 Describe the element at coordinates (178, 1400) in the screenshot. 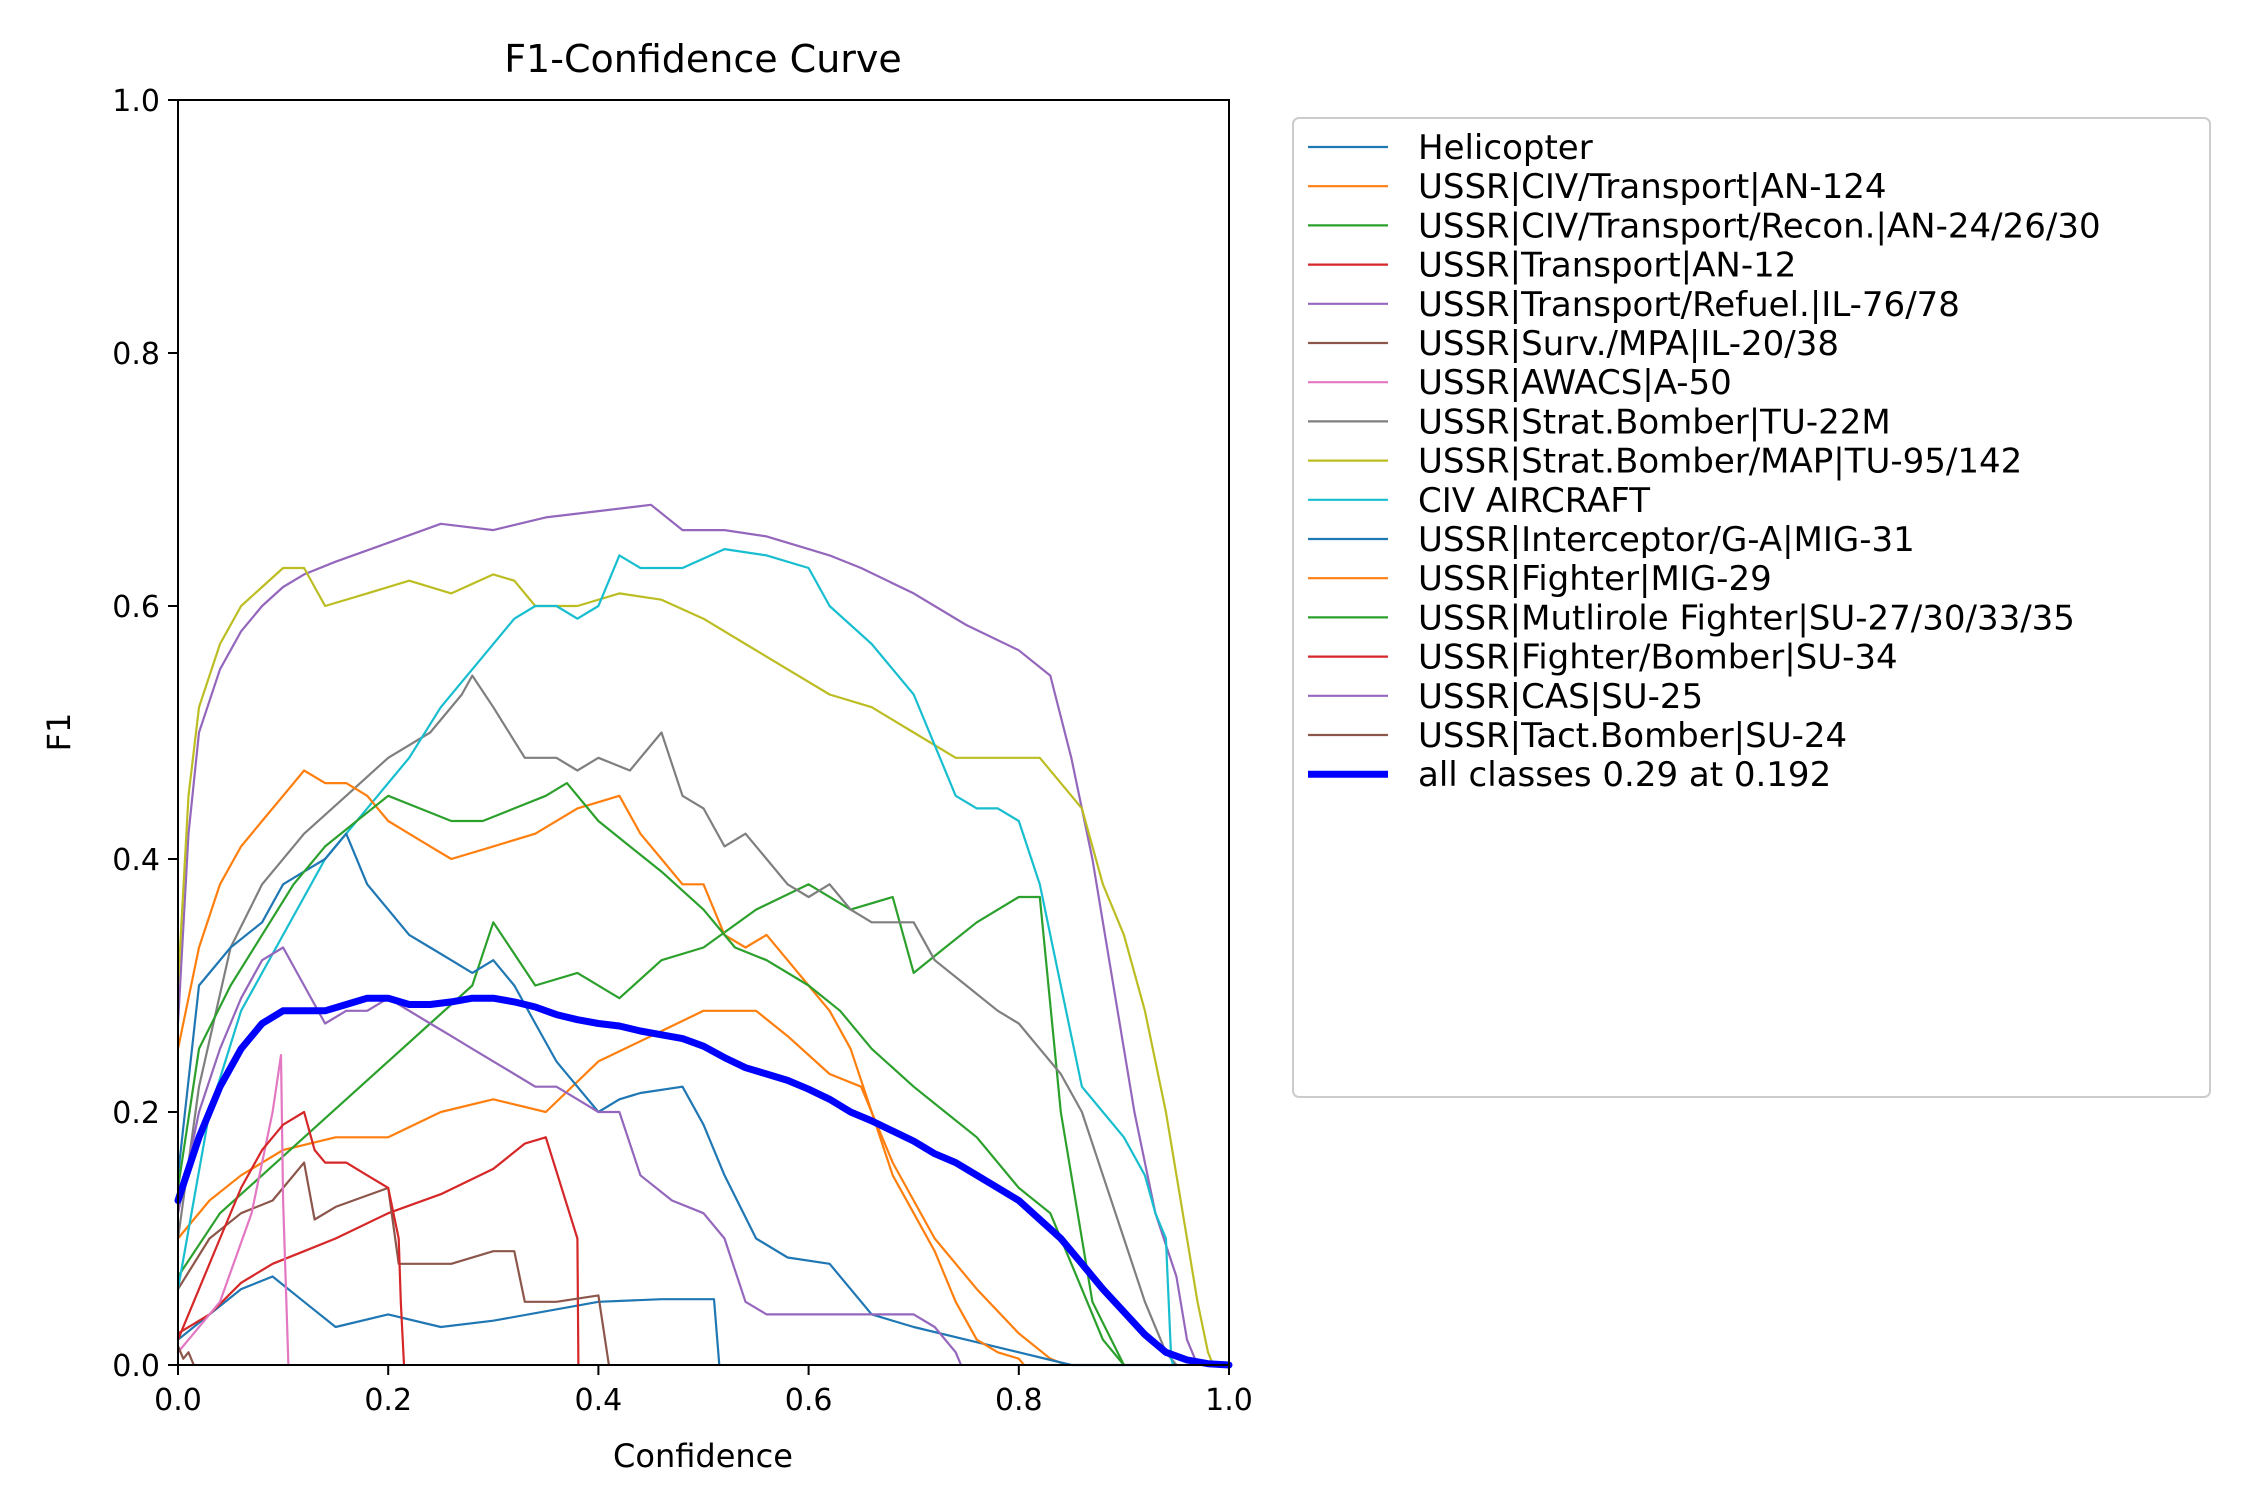

I see `x-tick-label: 0.0` at that location.